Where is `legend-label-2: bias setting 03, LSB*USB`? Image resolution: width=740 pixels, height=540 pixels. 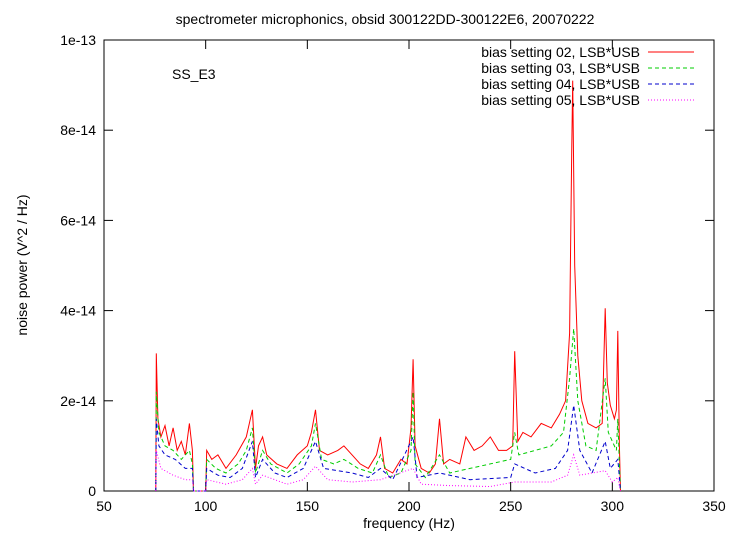
legend-label-2: bias setting 03, LSB*USB is located at coordinates (560, 68).